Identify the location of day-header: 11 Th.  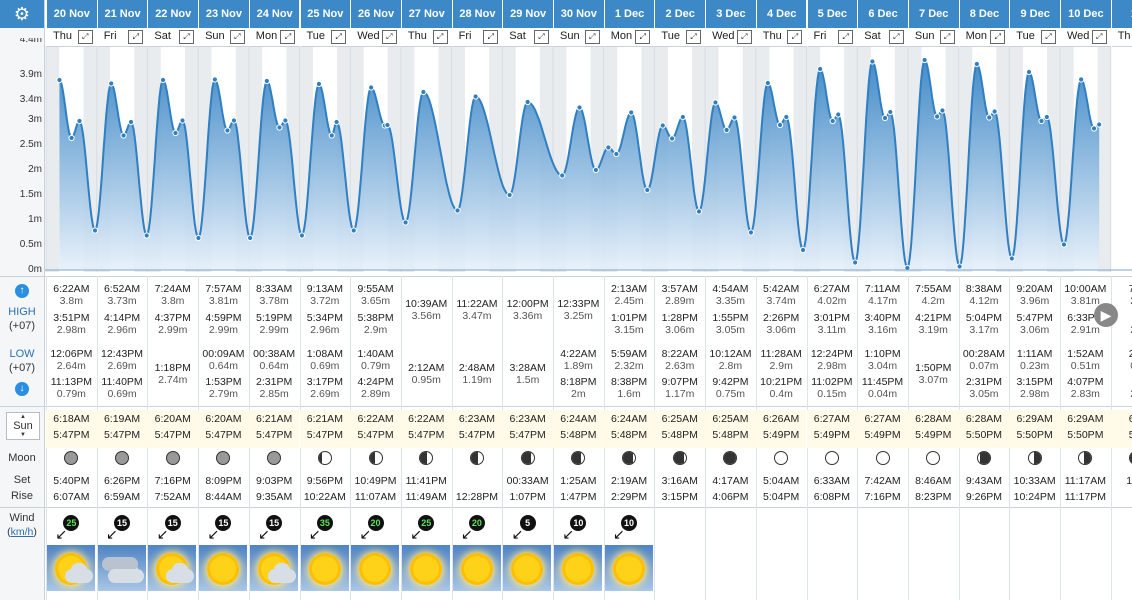
(1121, 23).